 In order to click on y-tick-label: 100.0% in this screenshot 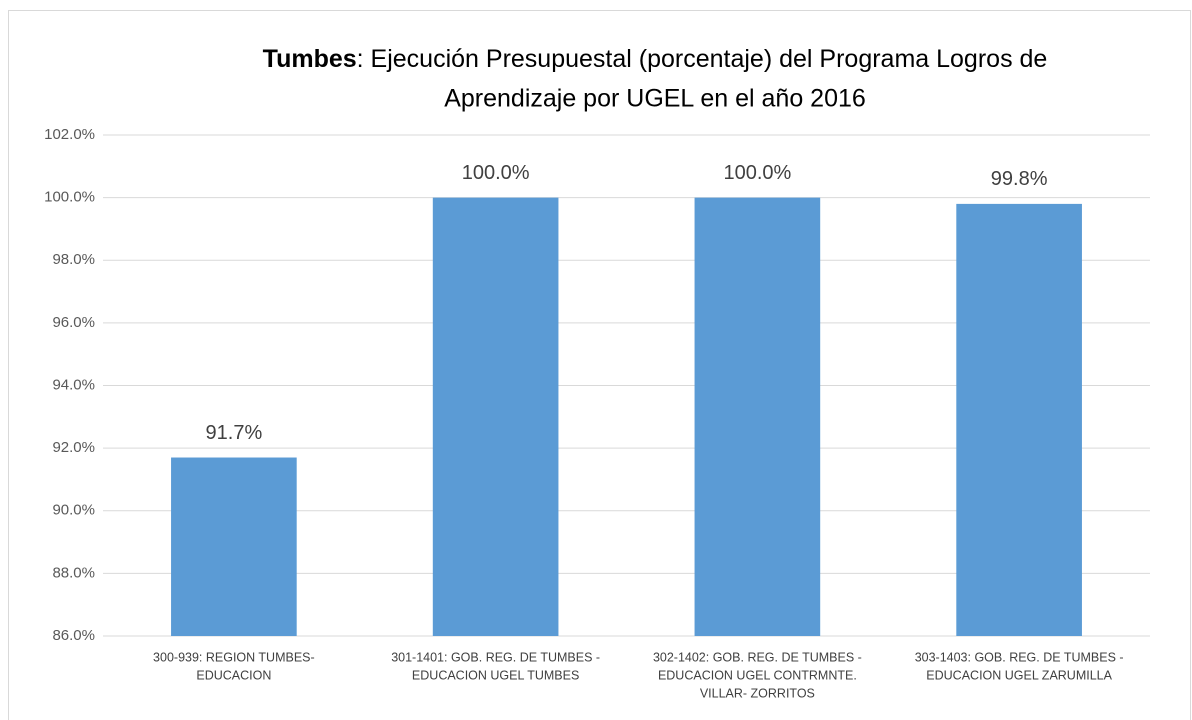, I will do `click(69, 197)`.